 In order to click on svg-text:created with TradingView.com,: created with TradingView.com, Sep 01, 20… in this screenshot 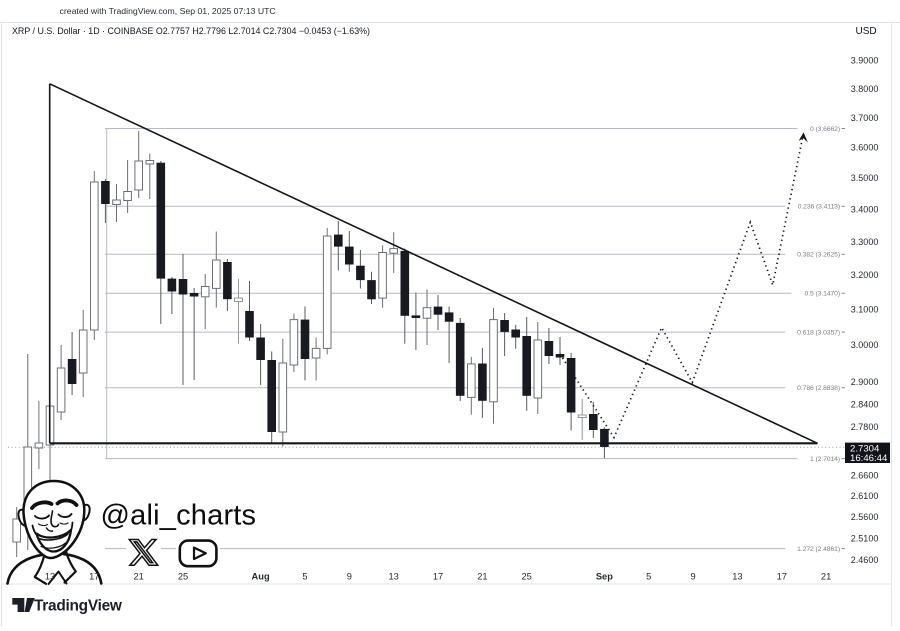, I will do `click(168, 11)`.